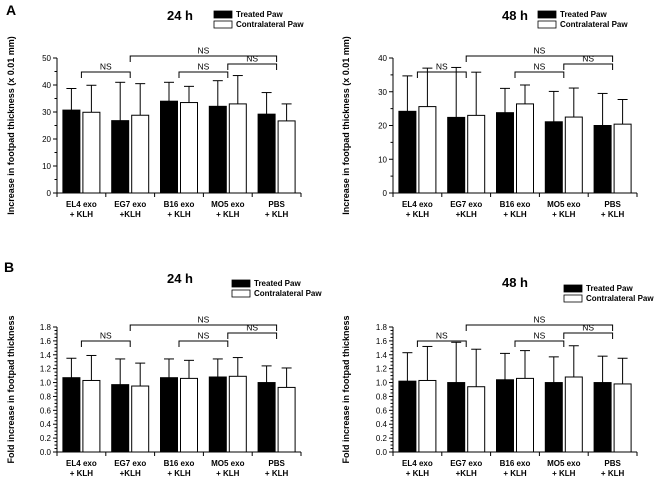 The height and width of the screenshot is (502, 662). I want to click on y-axis-label: Fold increase in footpad thickness, so click(346, 389).